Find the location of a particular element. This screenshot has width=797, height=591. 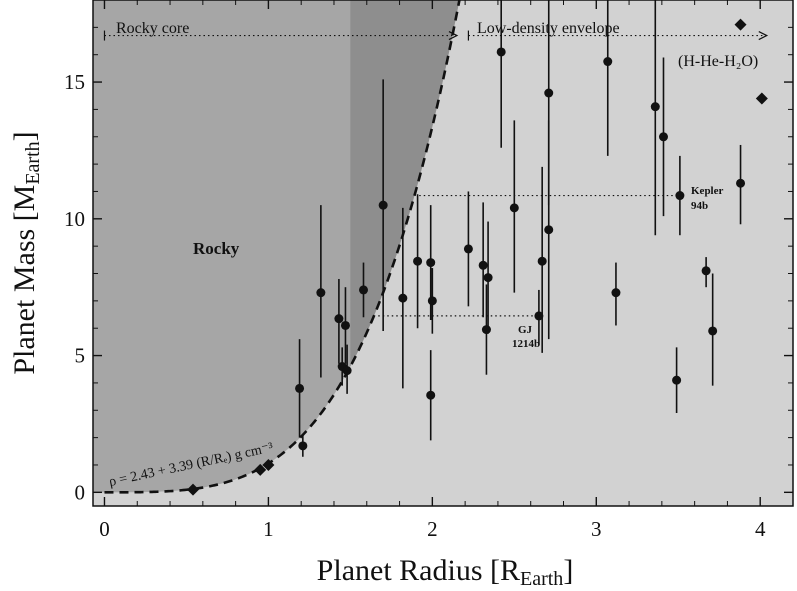

x-tick-label-1: 1 is located at coordinates (268, 529).